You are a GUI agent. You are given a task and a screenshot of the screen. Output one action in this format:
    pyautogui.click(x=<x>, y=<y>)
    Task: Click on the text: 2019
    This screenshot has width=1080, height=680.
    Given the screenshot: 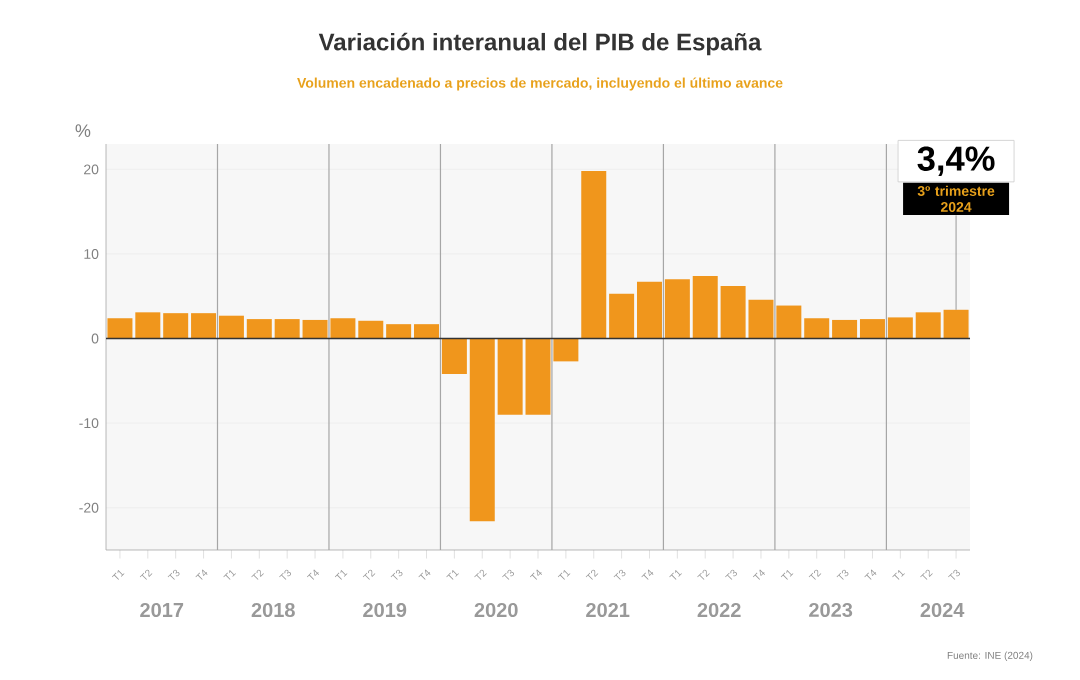 What is the action you would take?
    pyautogui.click(x=385, y=610)
    